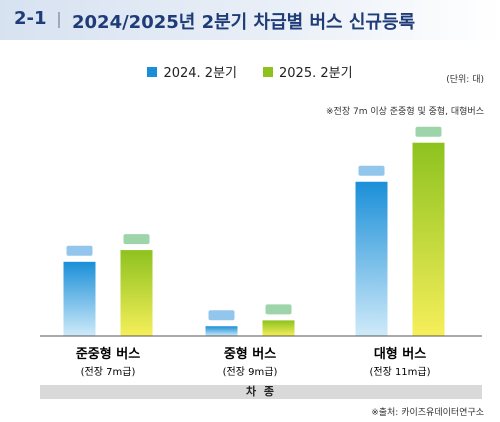 The image size is (500, 422). Describe the element at coordinates (427, 413) in the screenshot. I see `source-note: ※출처: 카이즈유데이터연구소` at that location.